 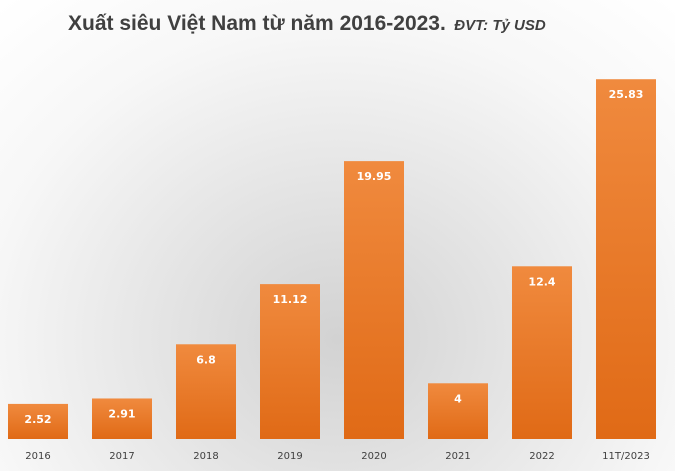 What do you see at coordinates (290, 361) in the screenshot?
I see `bar-2019` at bounding box center [290, 361].